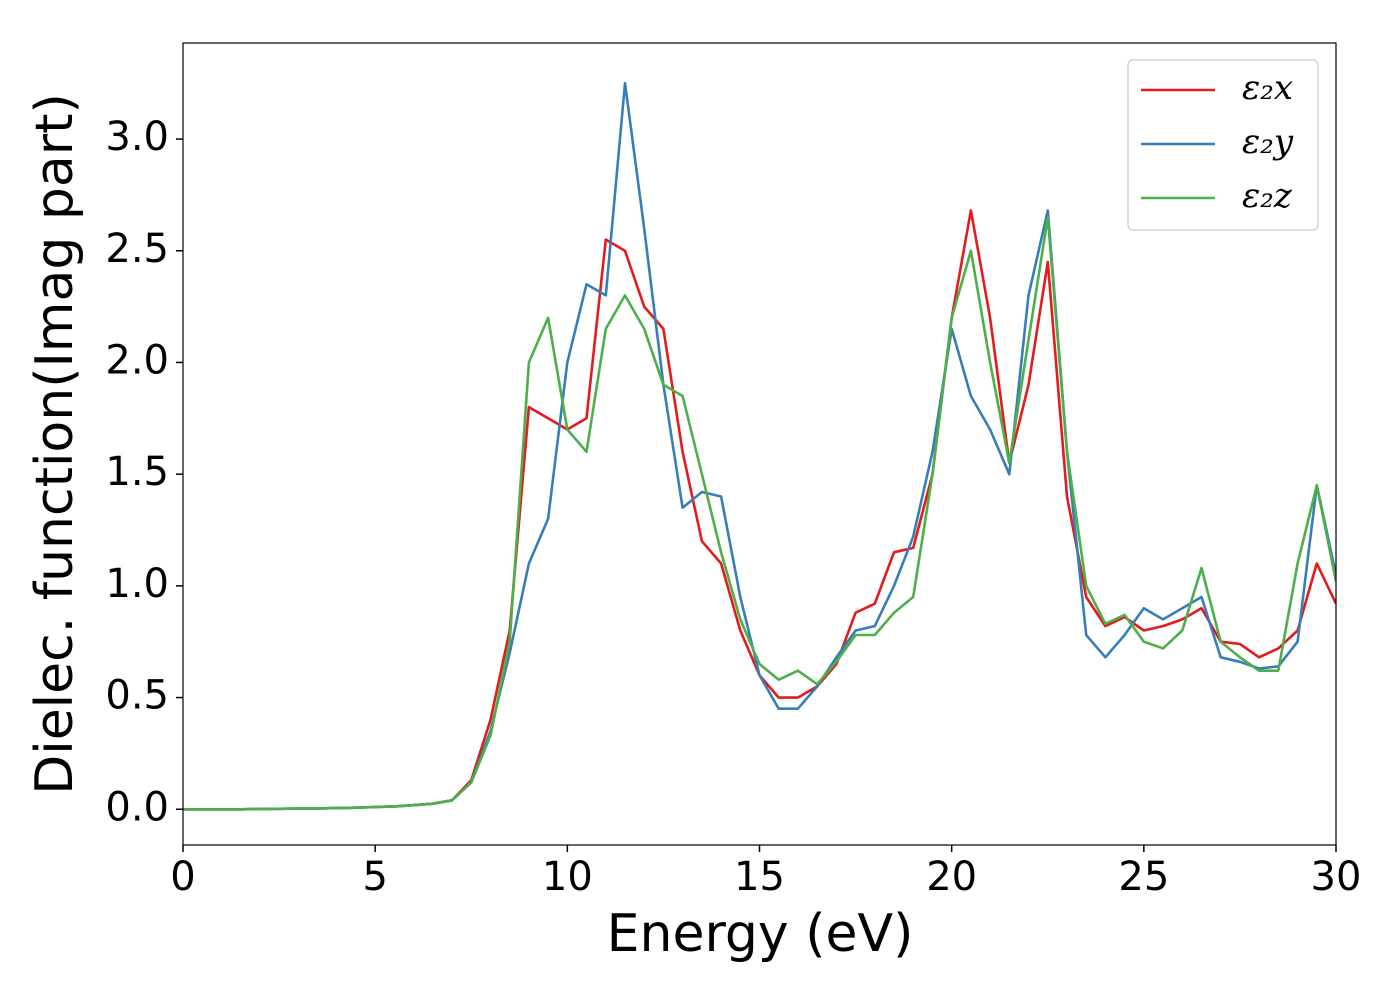 The width and height of the screenshot is (1400, 1000). Describe the element at coordinates (951, 877) in the screenshot. I see `x-tick-label: 20` at that location.